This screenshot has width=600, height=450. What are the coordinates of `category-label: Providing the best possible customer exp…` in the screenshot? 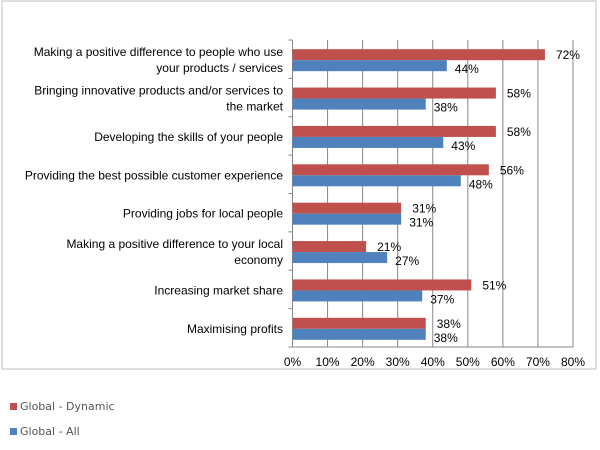 It's located at (154, 175).